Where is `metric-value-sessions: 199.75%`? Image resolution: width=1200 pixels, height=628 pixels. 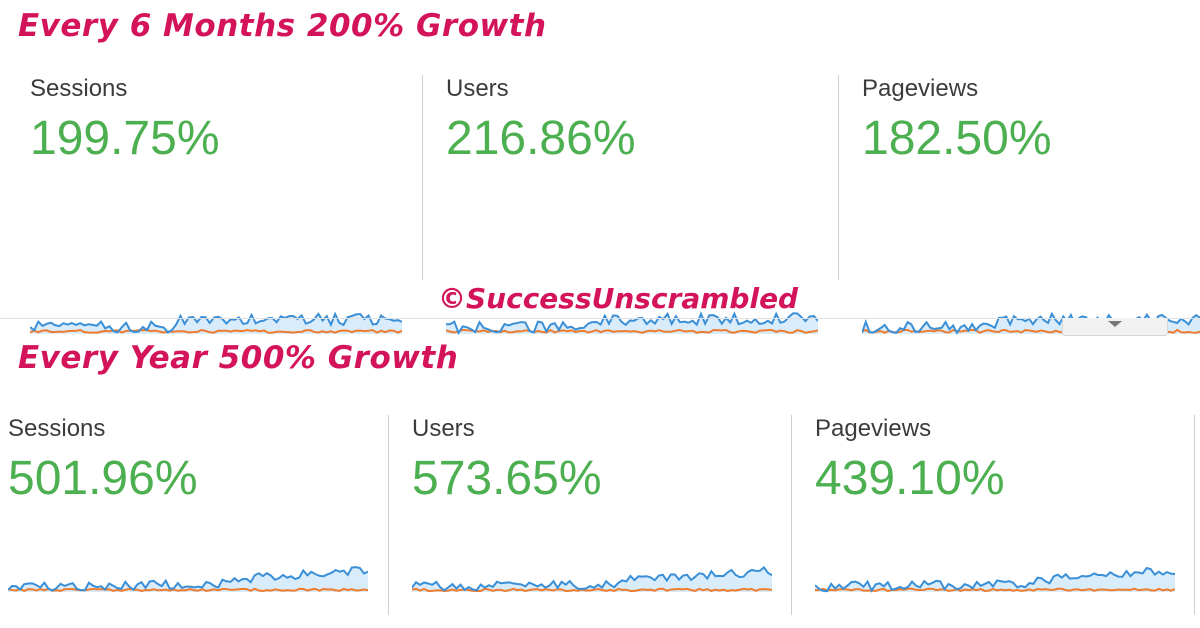
metric-value-sessions: 199.75% is located at coordinates (125, 138).